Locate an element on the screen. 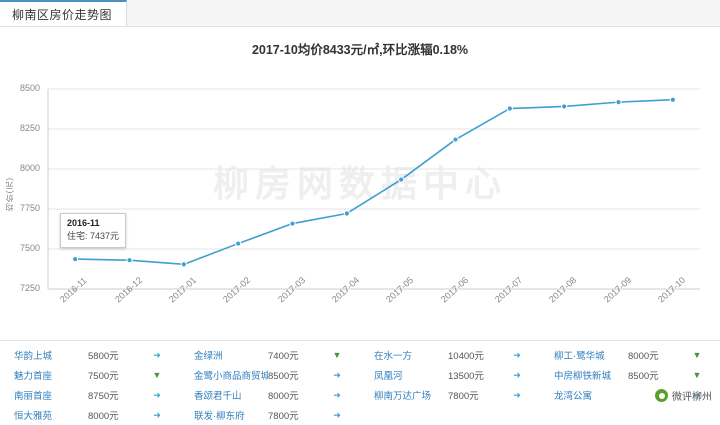  listing-cell: 柳南万达广场 7800元 ➜ is located at coordinates (450, 395).